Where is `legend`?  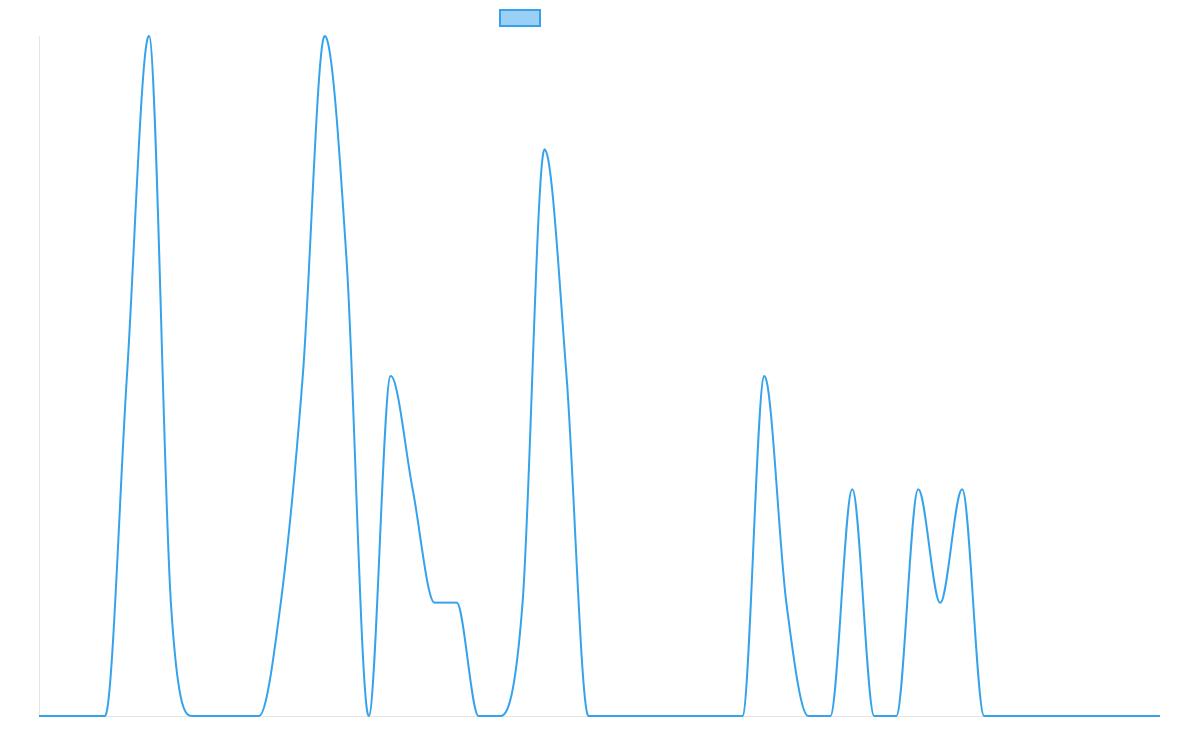
legend is located at coordinates (520, 18).